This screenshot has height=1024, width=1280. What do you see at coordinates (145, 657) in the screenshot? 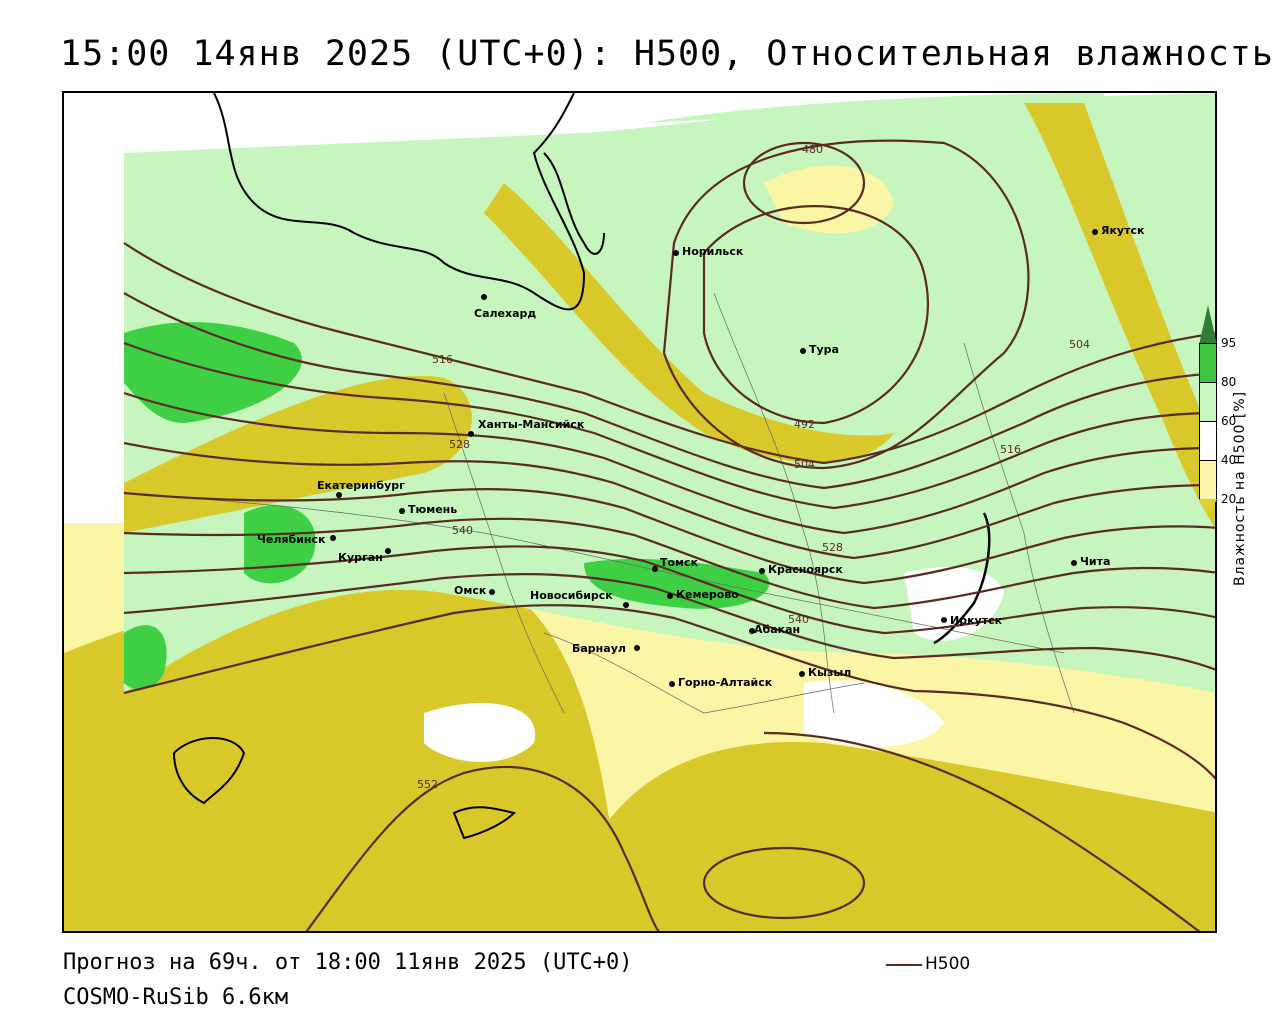
I see `wet-patch-far-west` at bounding box center [145, 657].